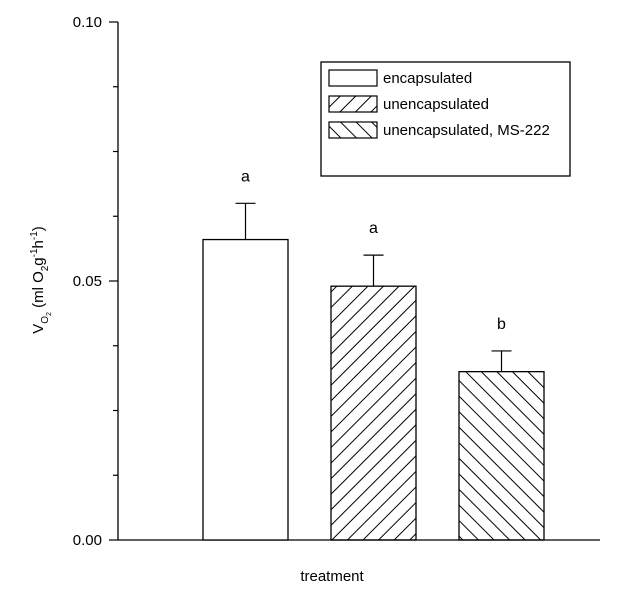  I want to click on legend-label-1: encapsulated, so click(427, 78).